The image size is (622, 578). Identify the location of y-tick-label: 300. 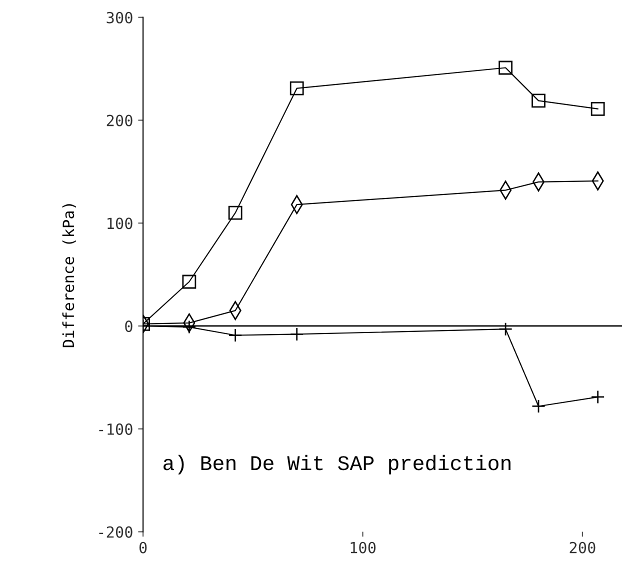
(119, 18).